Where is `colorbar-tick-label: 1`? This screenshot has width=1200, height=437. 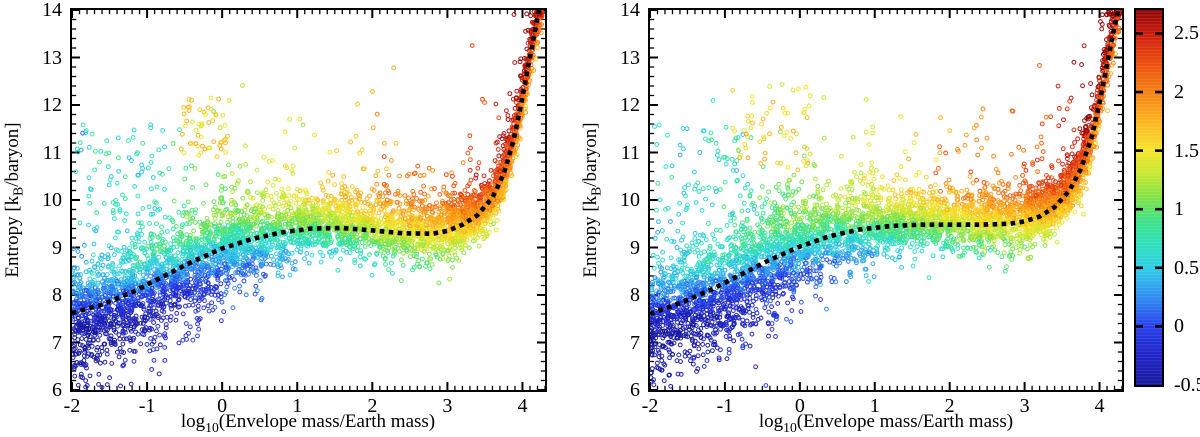
colorbar-tick-label: 1 is located at coordinates (1179, 209).